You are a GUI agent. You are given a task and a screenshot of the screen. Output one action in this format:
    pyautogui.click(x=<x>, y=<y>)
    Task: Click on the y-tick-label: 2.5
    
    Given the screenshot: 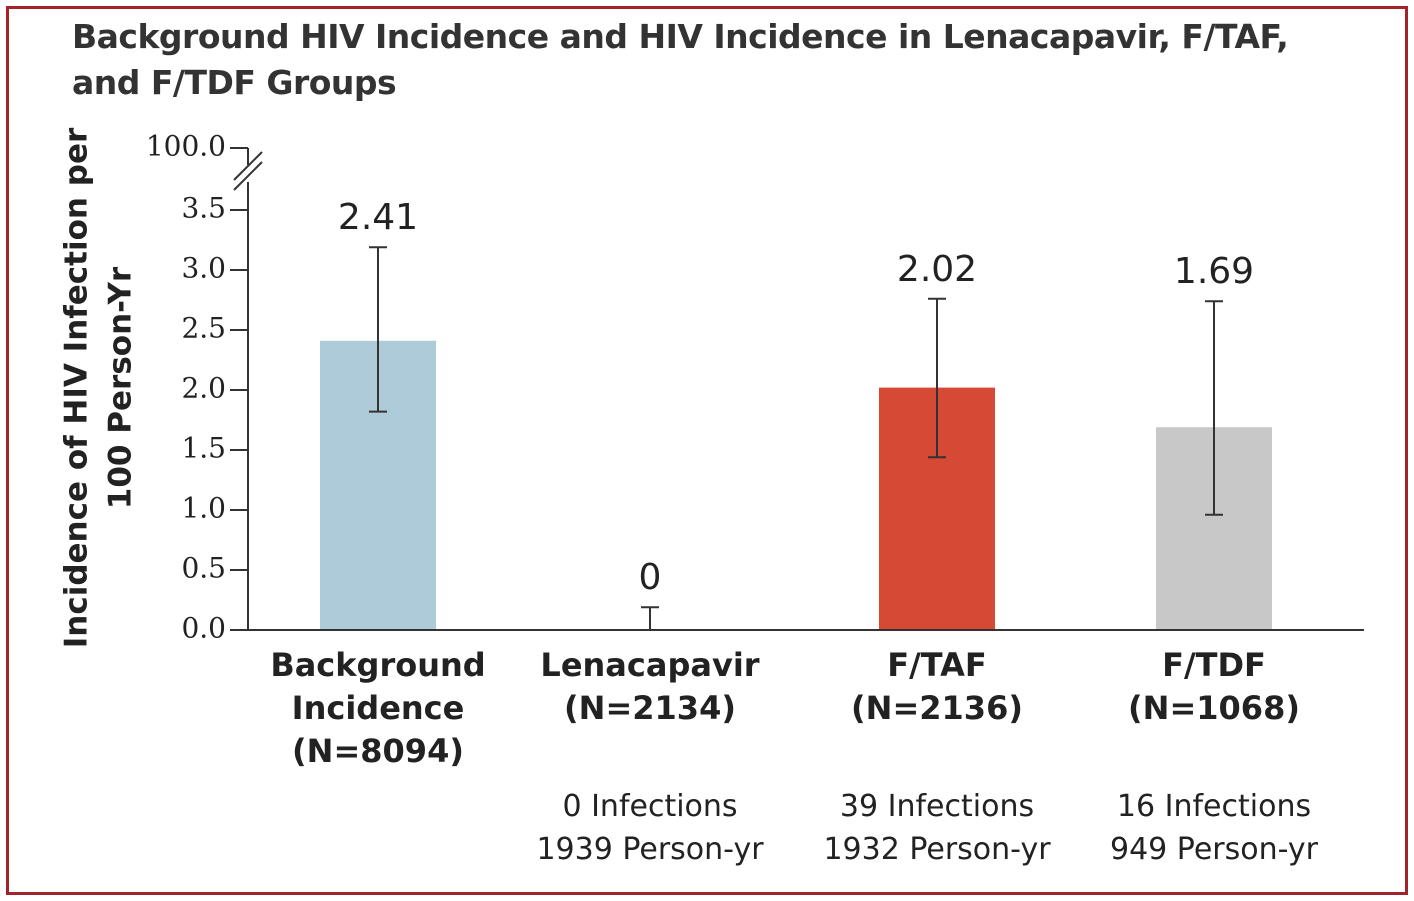 What is the action you would take?
    pyautogui.click(x=203, y=328)
    